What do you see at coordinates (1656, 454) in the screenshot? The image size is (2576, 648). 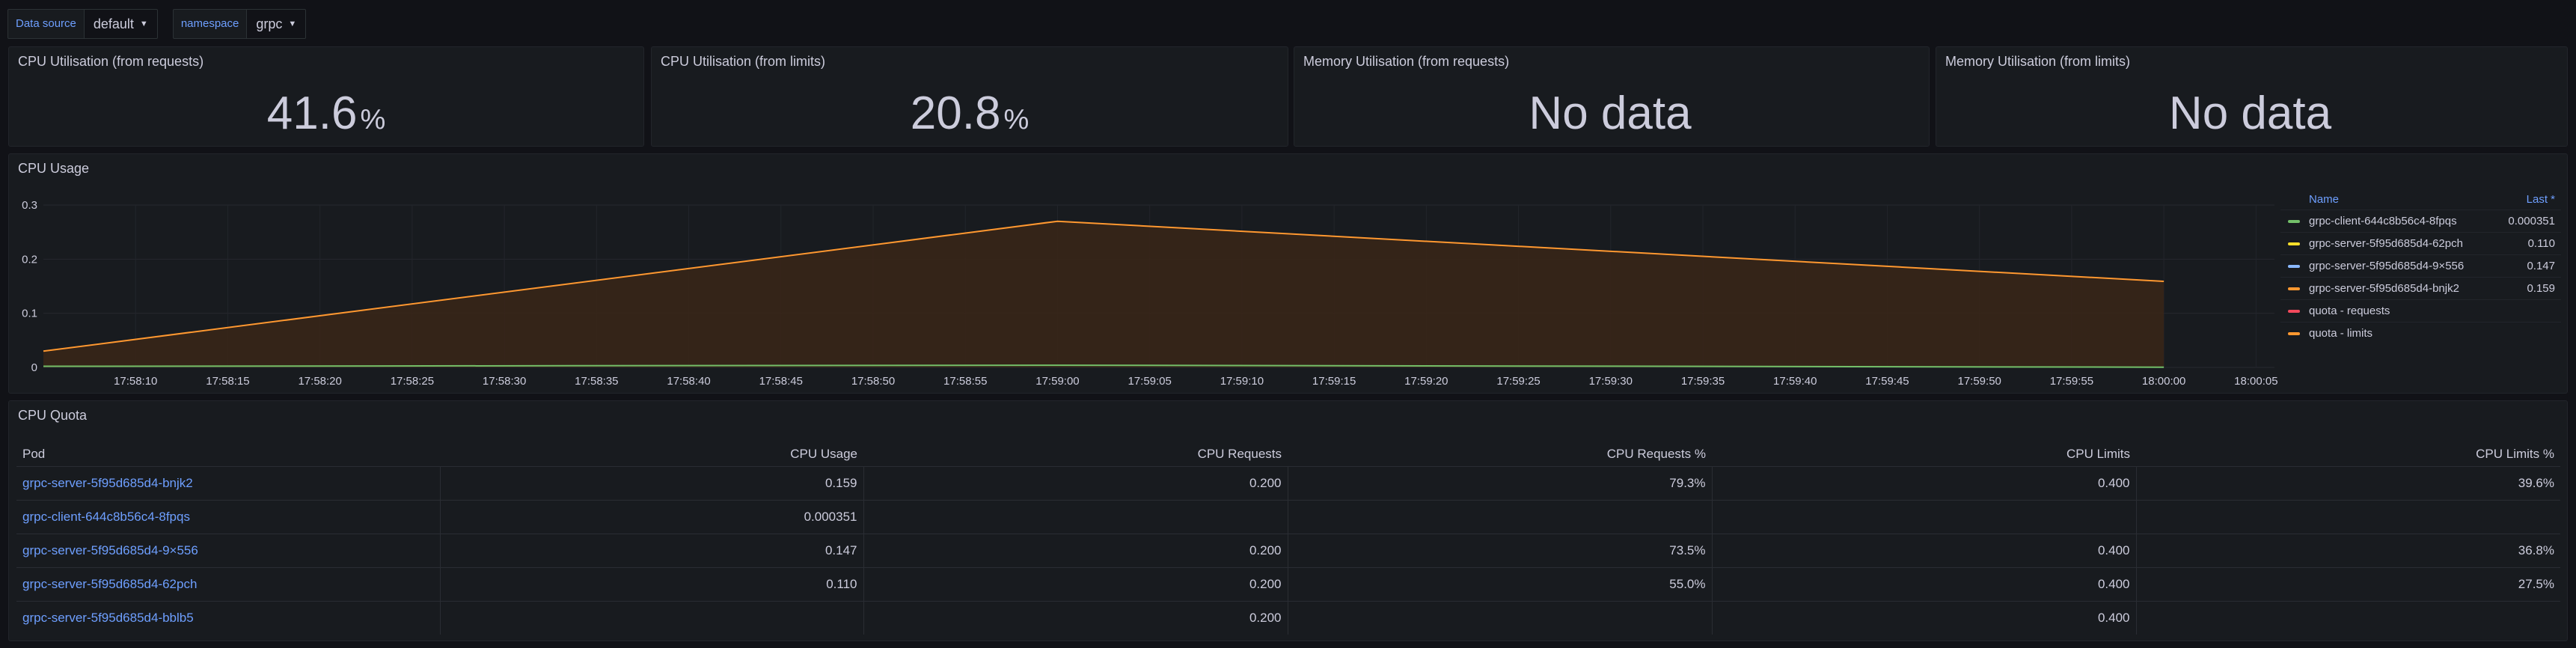 I see `column-header-cpu-requests-pct: CPU Requests %` at bounding box center [1656, 454].